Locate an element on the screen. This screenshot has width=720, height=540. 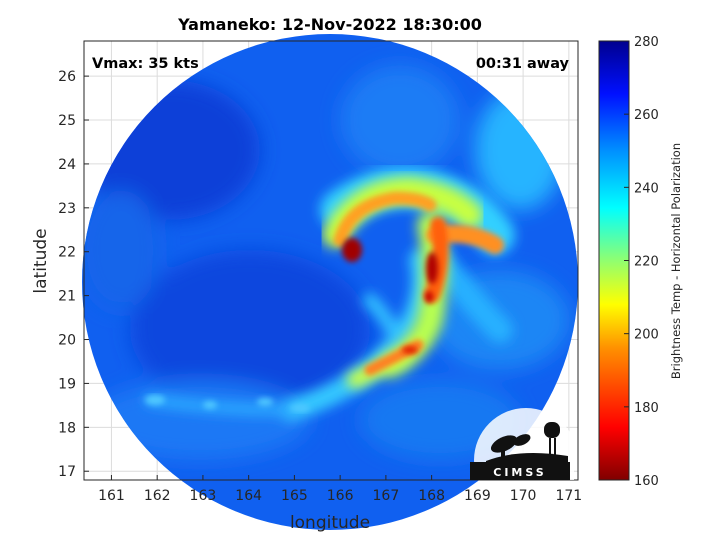
y-tick-label: 25 is located at coordinates (67, 121).